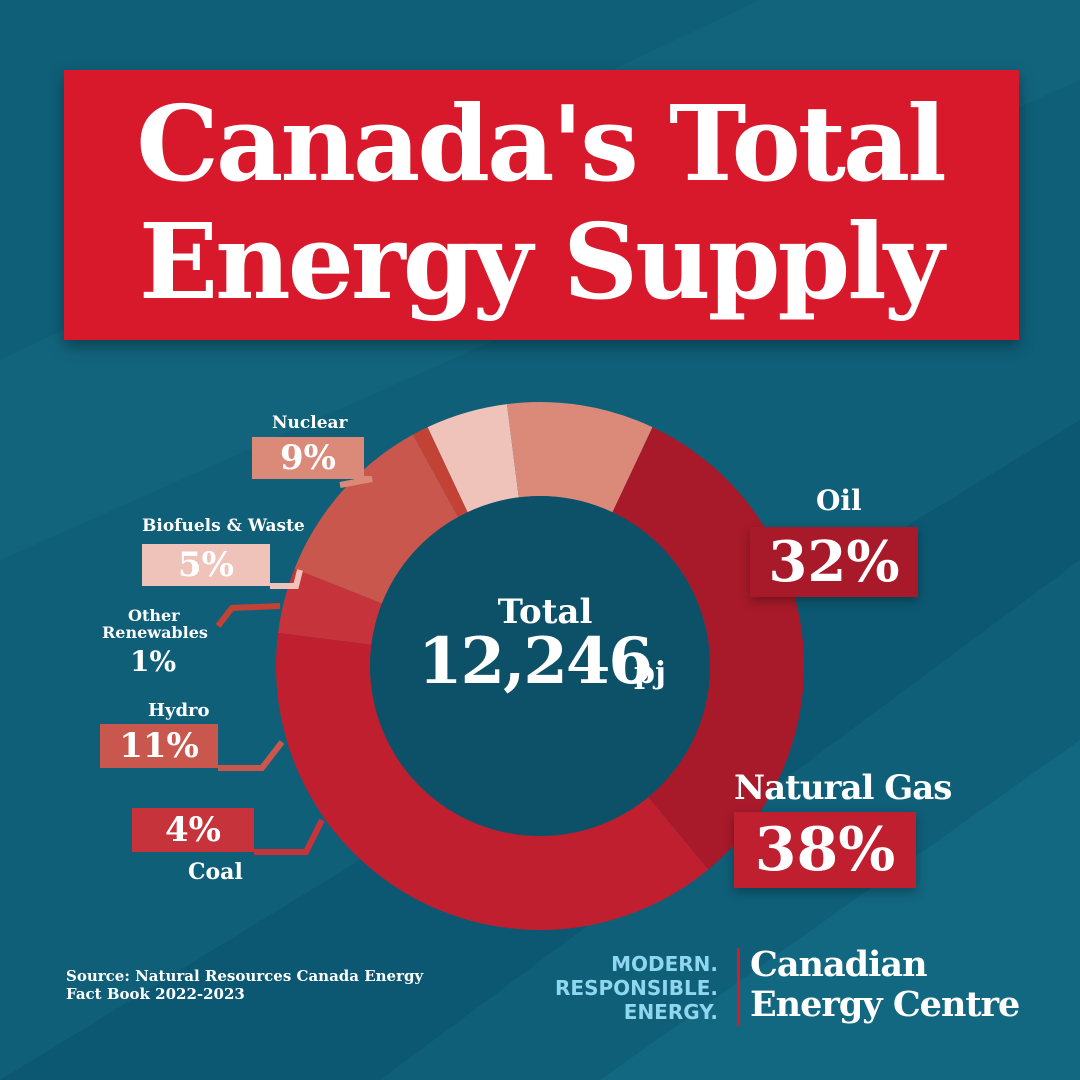  What do you see at coordinates (215, 872) in the screenshot?
I see `label-coal: Coal` at bounding box center [215, 872].